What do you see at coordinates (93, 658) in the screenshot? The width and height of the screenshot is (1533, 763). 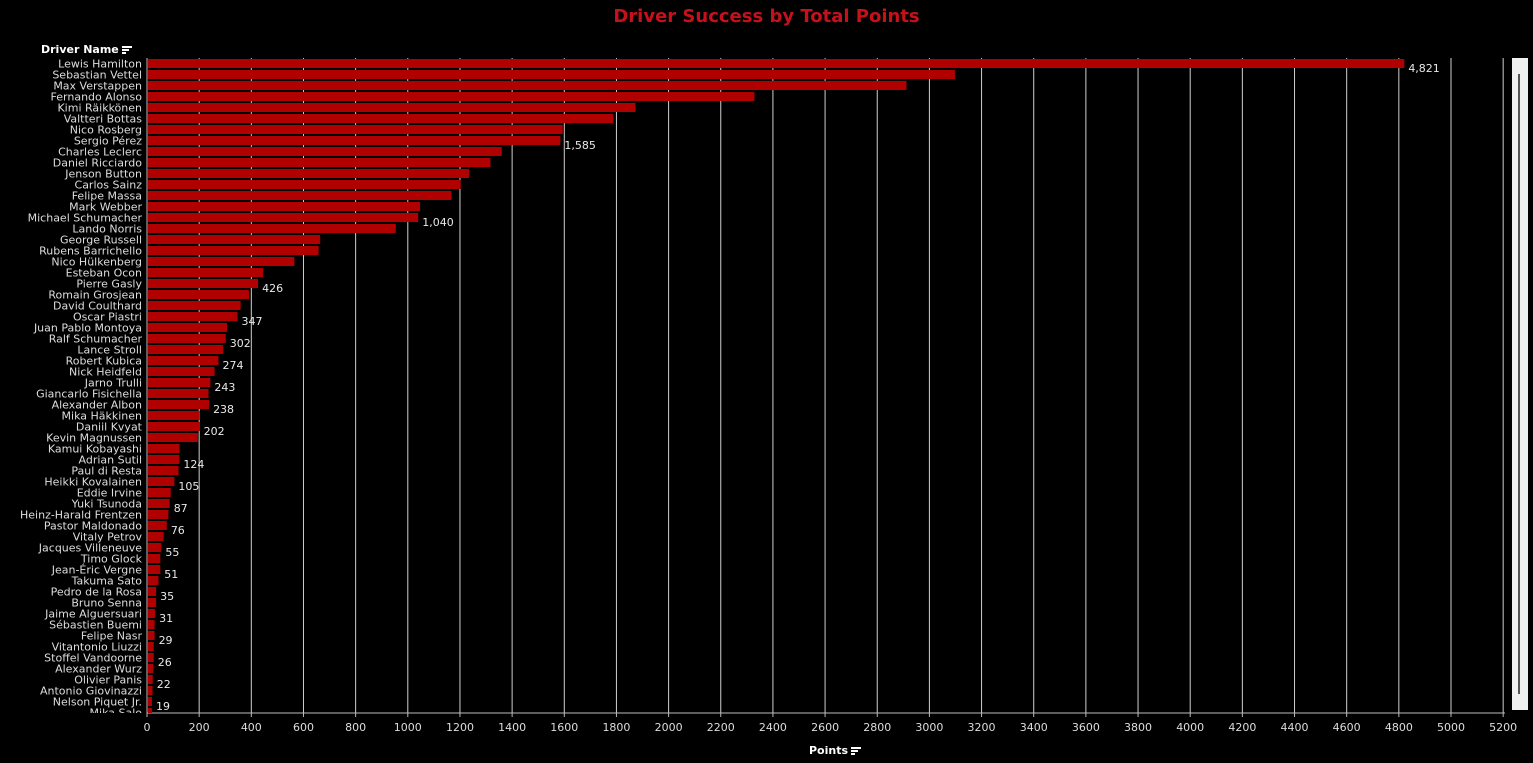 I see `y-tick-label: Stoffel Vandoorne` at bounding box center [93, 658].